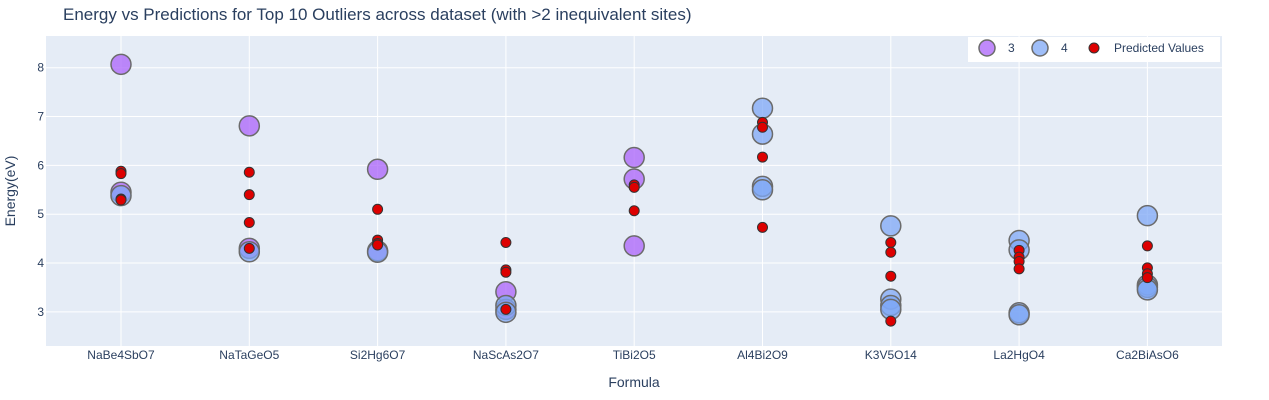 The width and height of the screenshot is (1269, 400). Describe the element at coordinates (40, 263) in the screenshot. I see `y-tick-label: 4` at that location.